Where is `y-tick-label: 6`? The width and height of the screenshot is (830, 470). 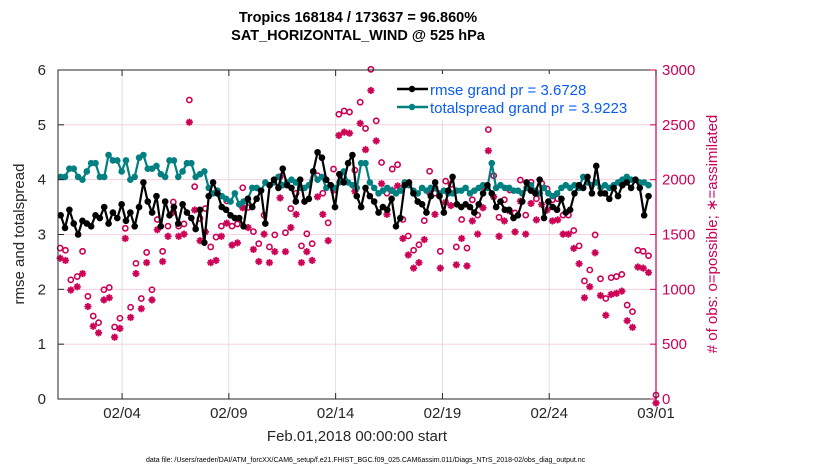
y-tick-label: 6 is located at coordinates (42, 70).